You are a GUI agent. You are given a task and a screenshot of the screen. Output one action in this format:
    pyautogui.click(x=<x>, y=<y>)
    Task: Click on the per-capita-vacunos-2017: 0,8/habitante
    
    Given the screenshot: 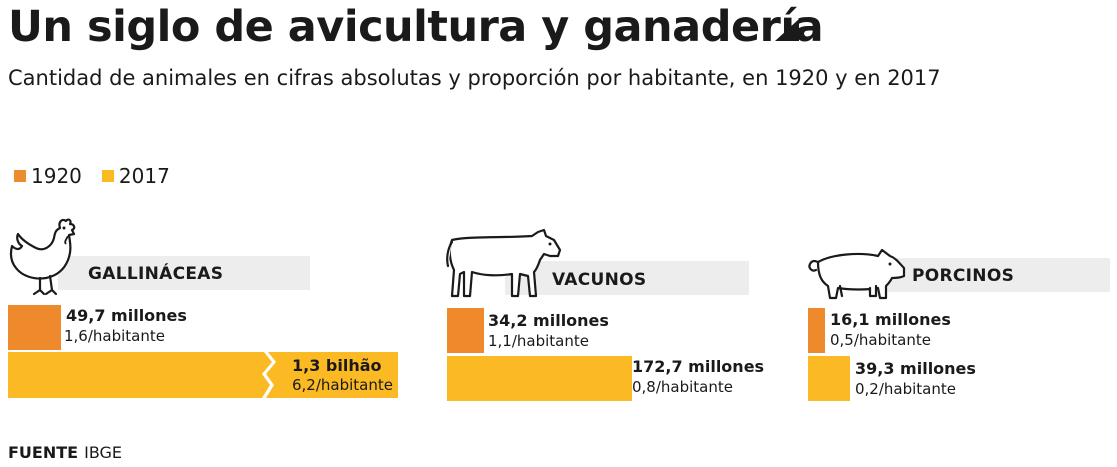 What is the action you would take?
    pyautogui.click(x=682, y=387)
    